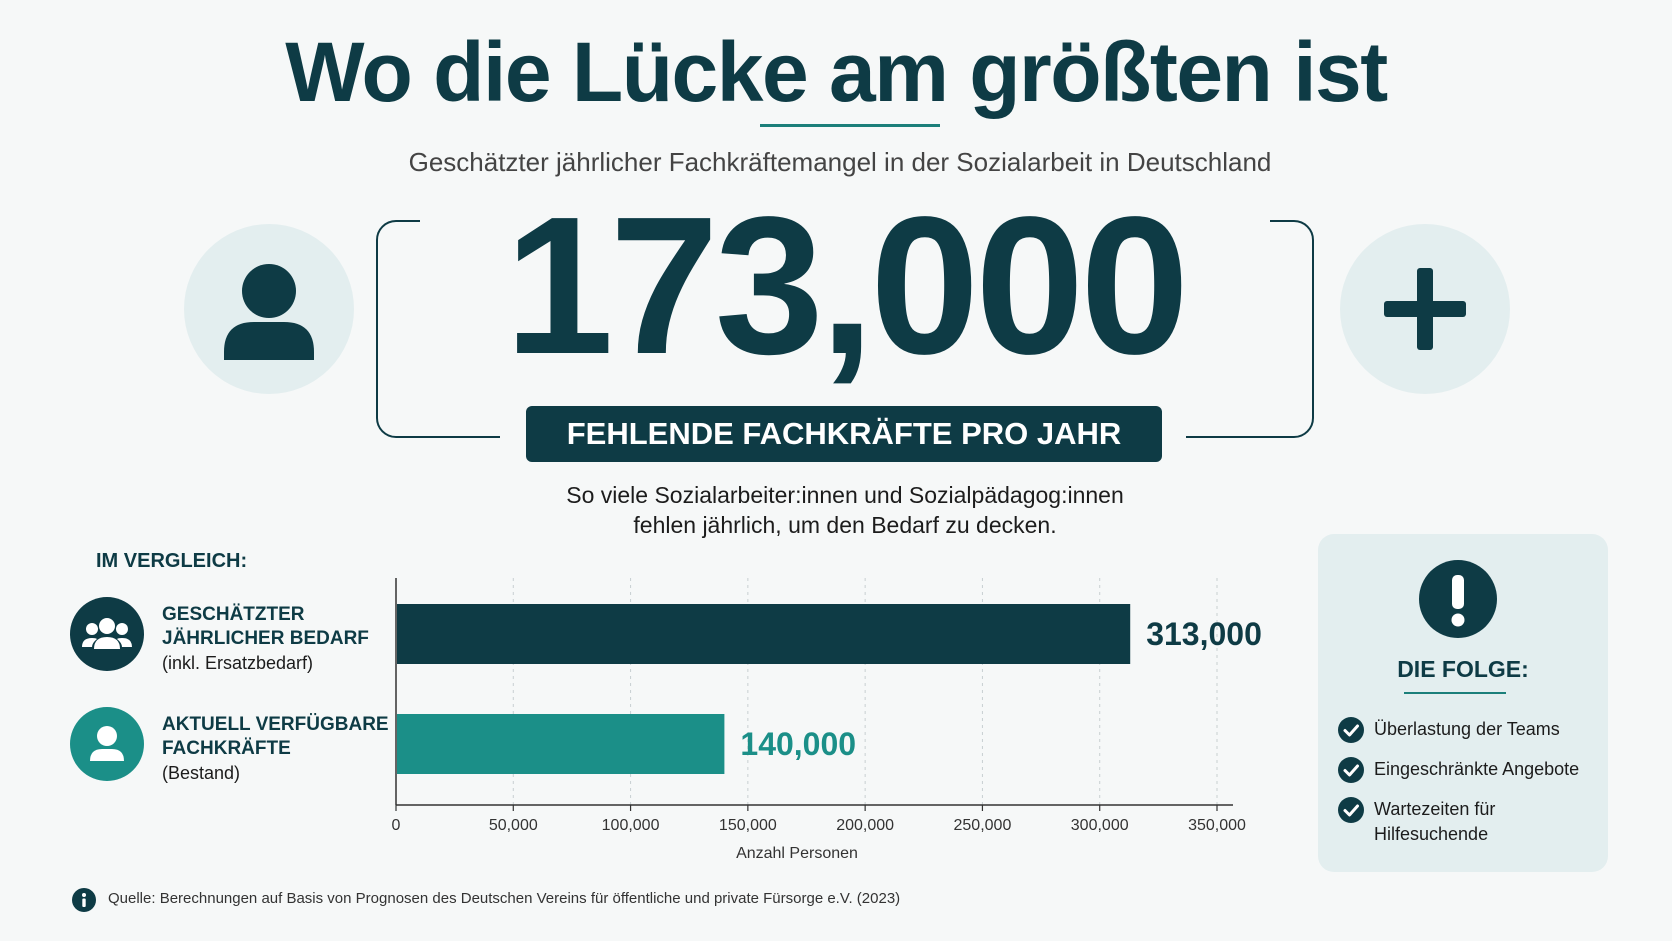  I want to click on person-icon-circle, so click(269, 309).